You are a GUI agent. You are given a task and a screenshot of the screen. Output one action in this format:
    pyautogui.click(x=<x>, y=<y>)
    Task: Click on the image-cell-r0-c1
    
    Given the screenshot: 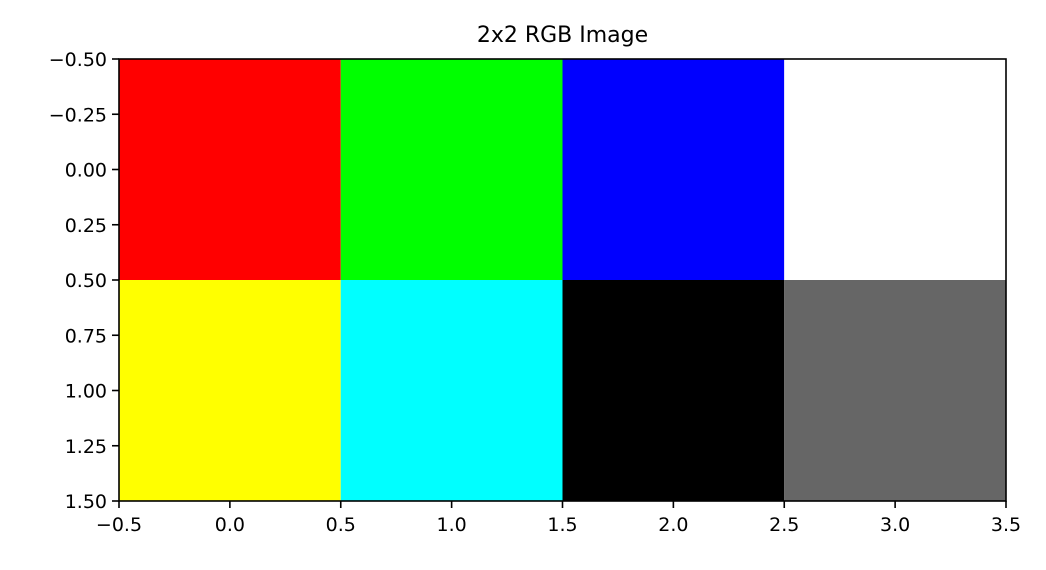 What is the action you would take?
    pyautogui.click(x=451, y=169)
    